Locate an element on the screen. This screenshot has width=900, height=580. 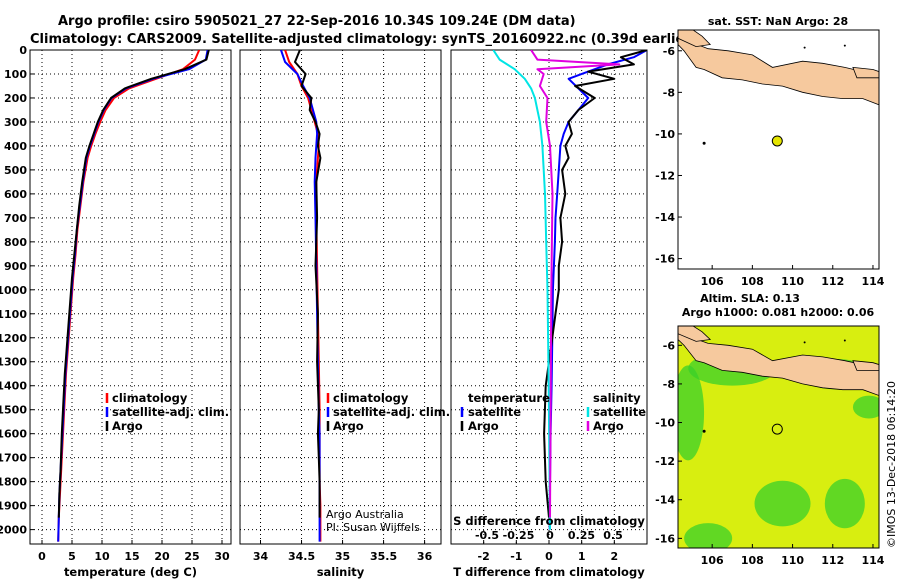
y-tick-label: 100 is located at coordinates (15, 74).